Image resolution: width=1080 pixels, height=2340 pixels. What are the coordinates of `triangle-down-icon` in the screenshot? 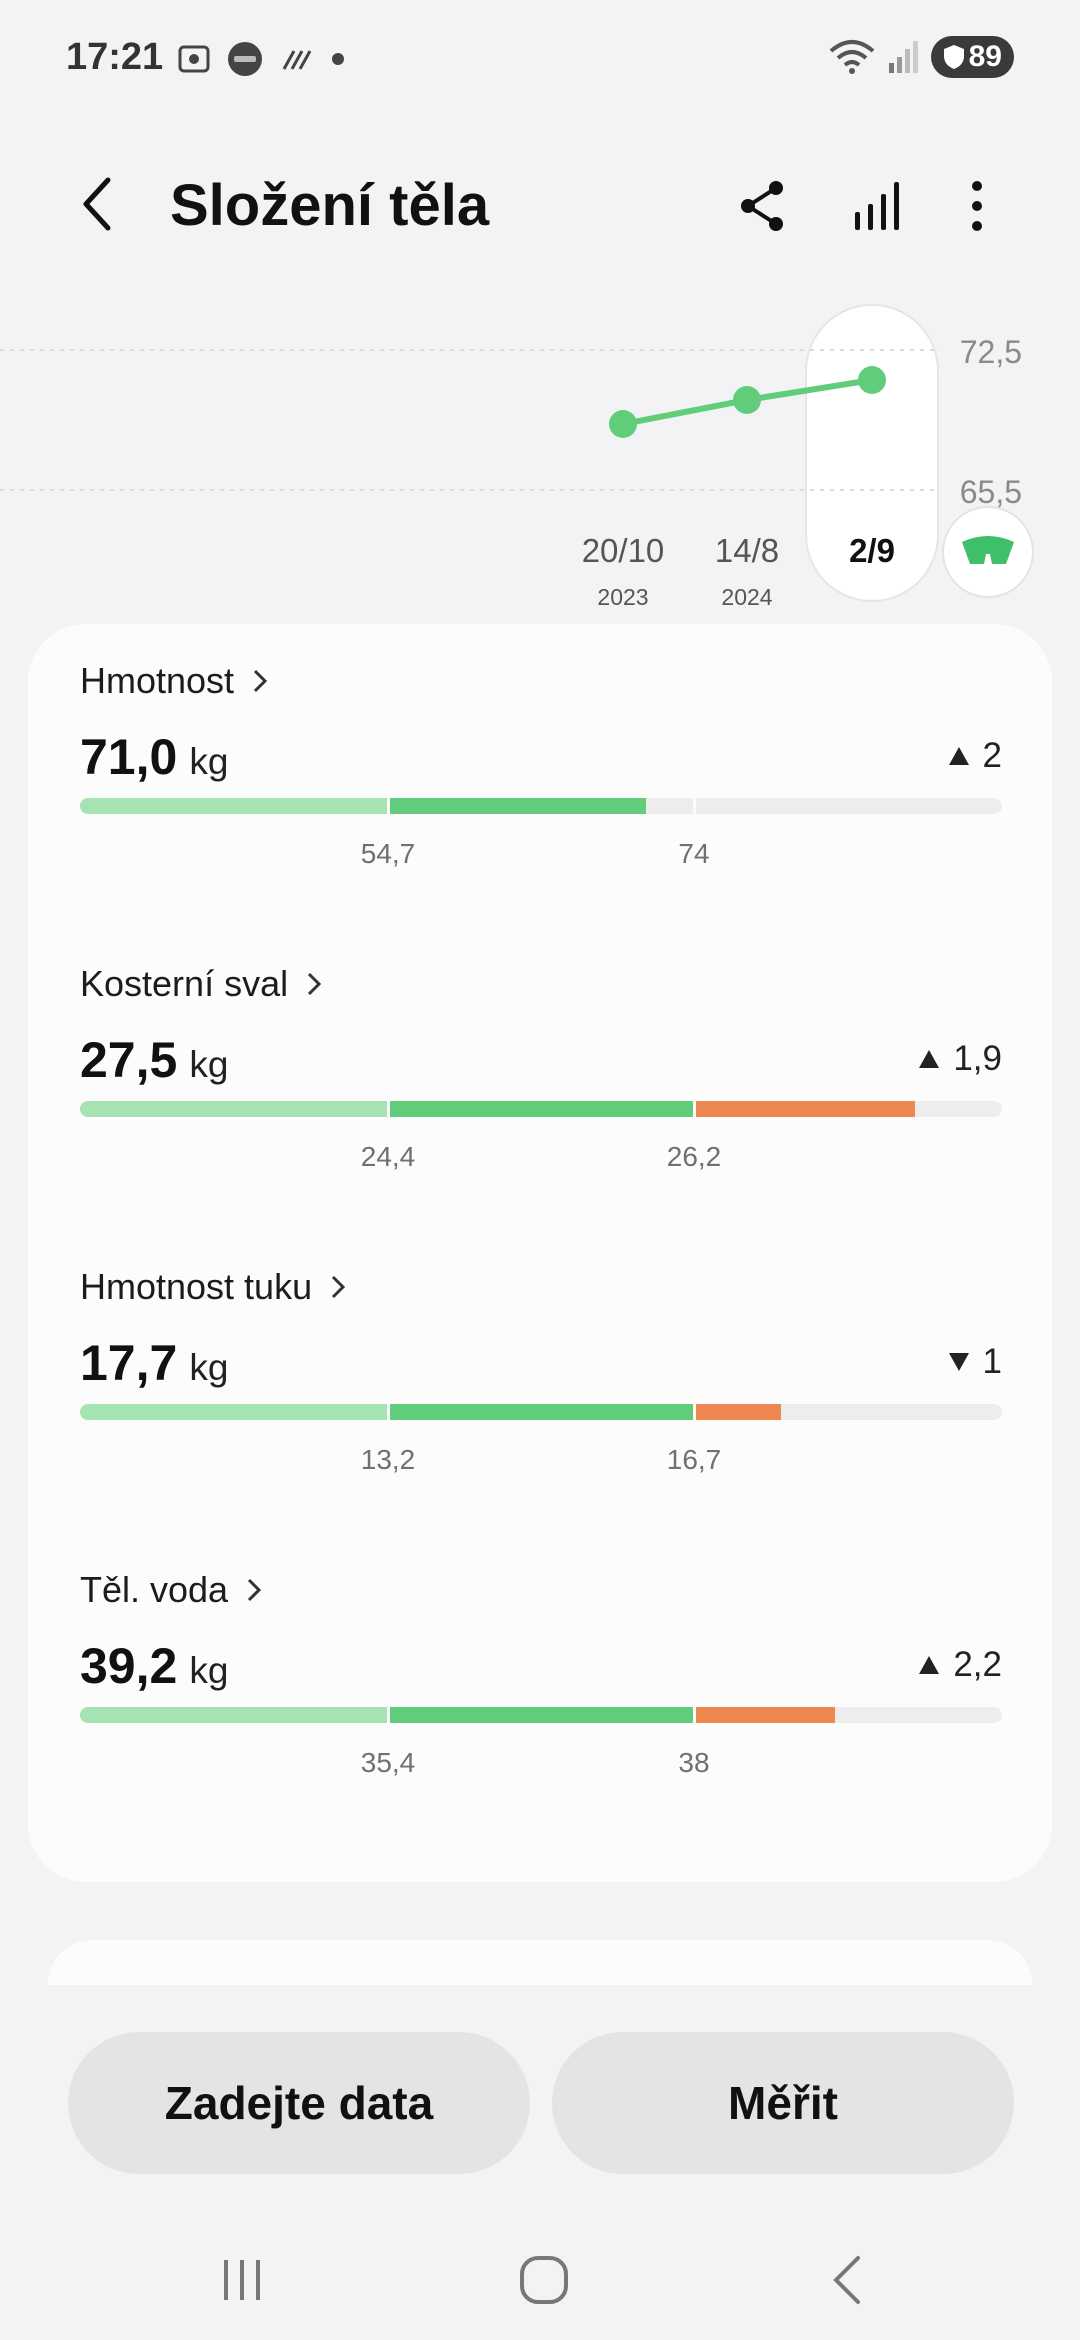 It's located at (958, 1362).